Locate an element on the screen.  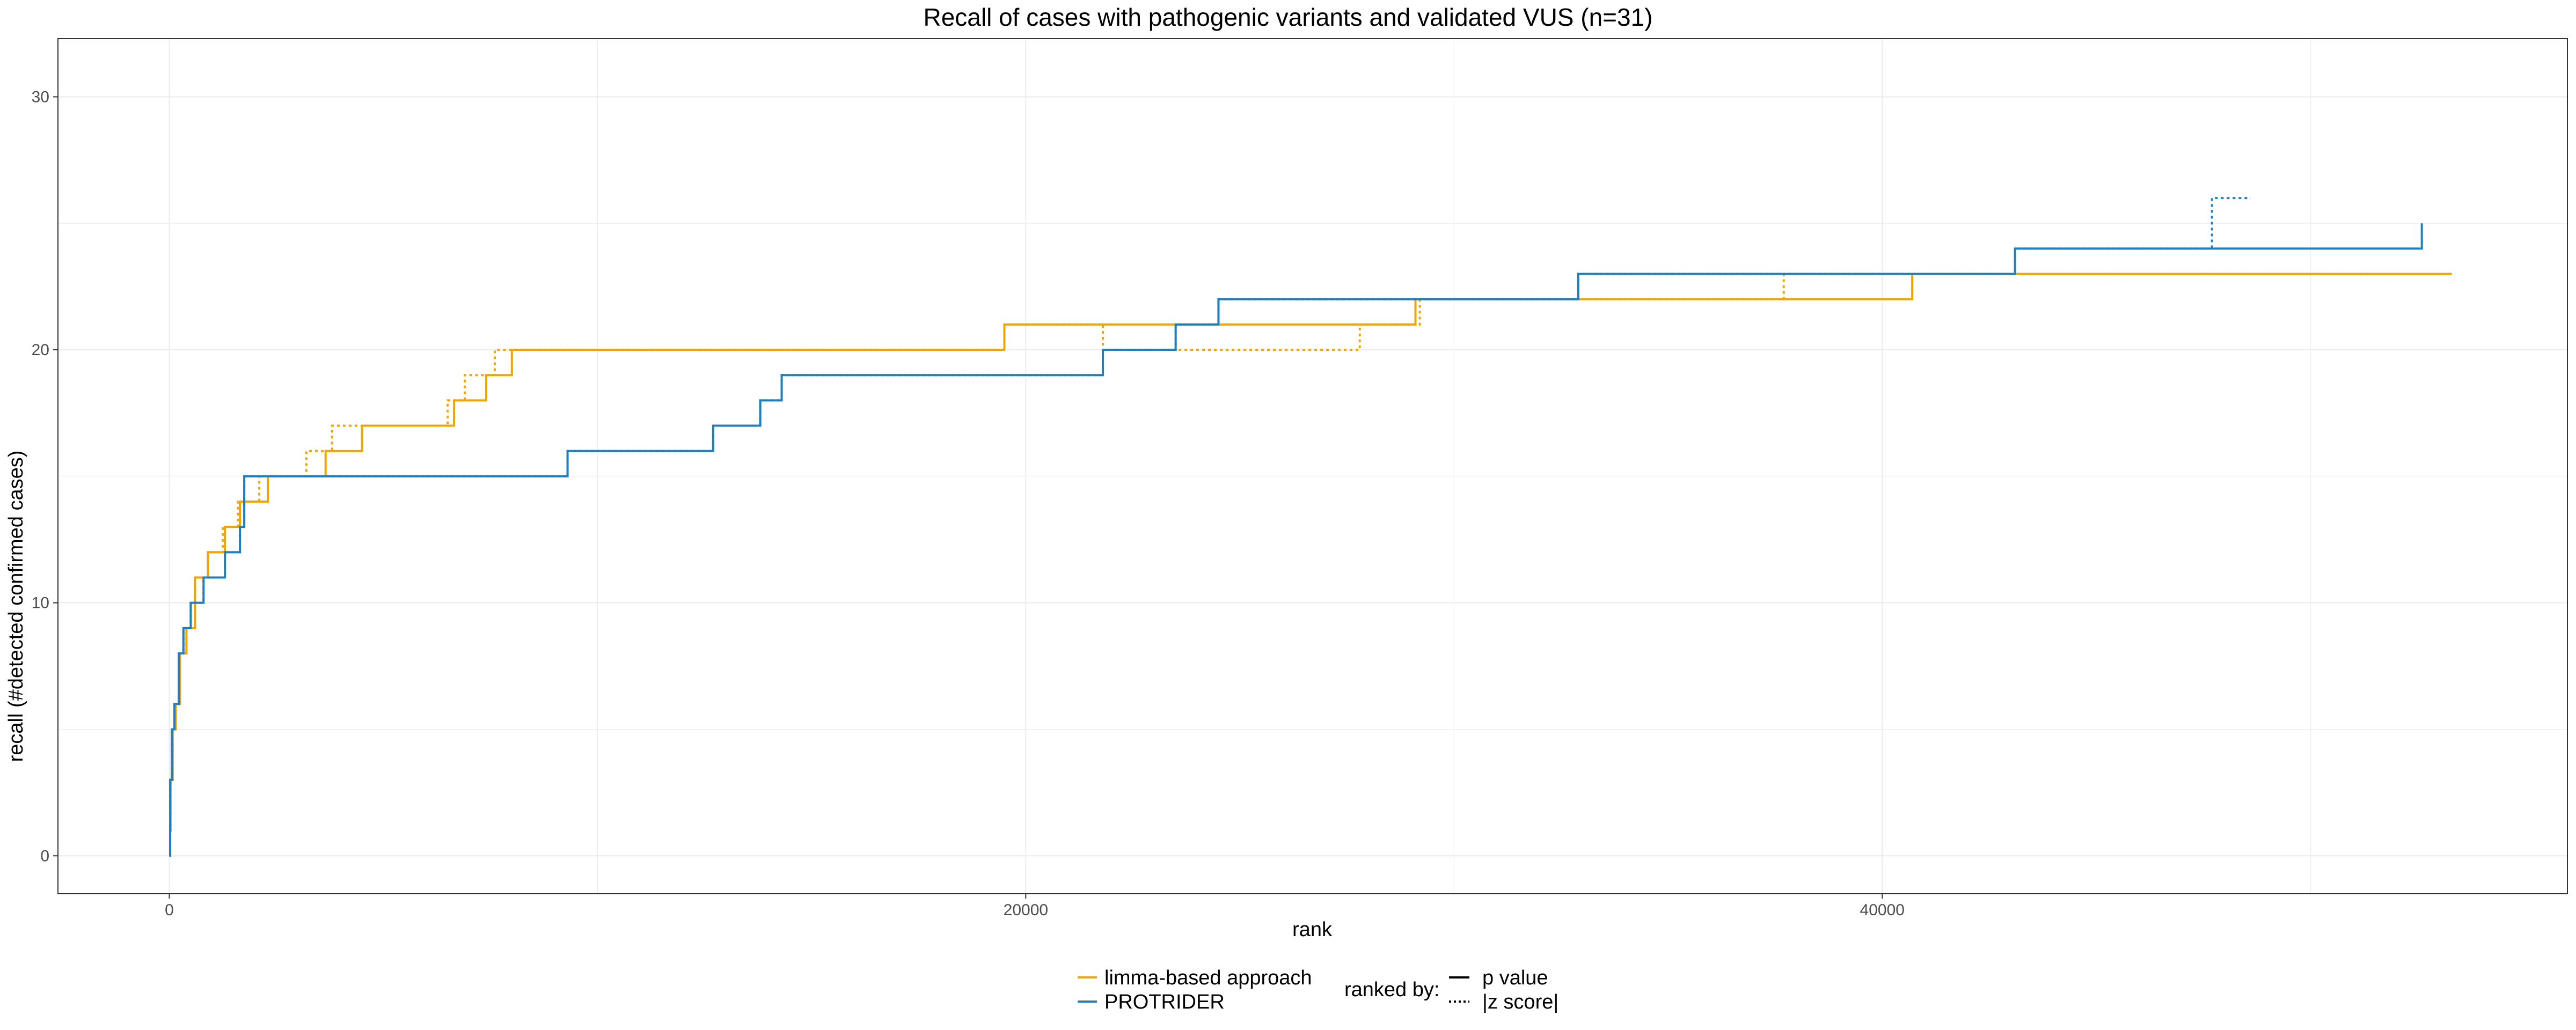
x-axis-title: rank is located at coordinates (1312, 930).